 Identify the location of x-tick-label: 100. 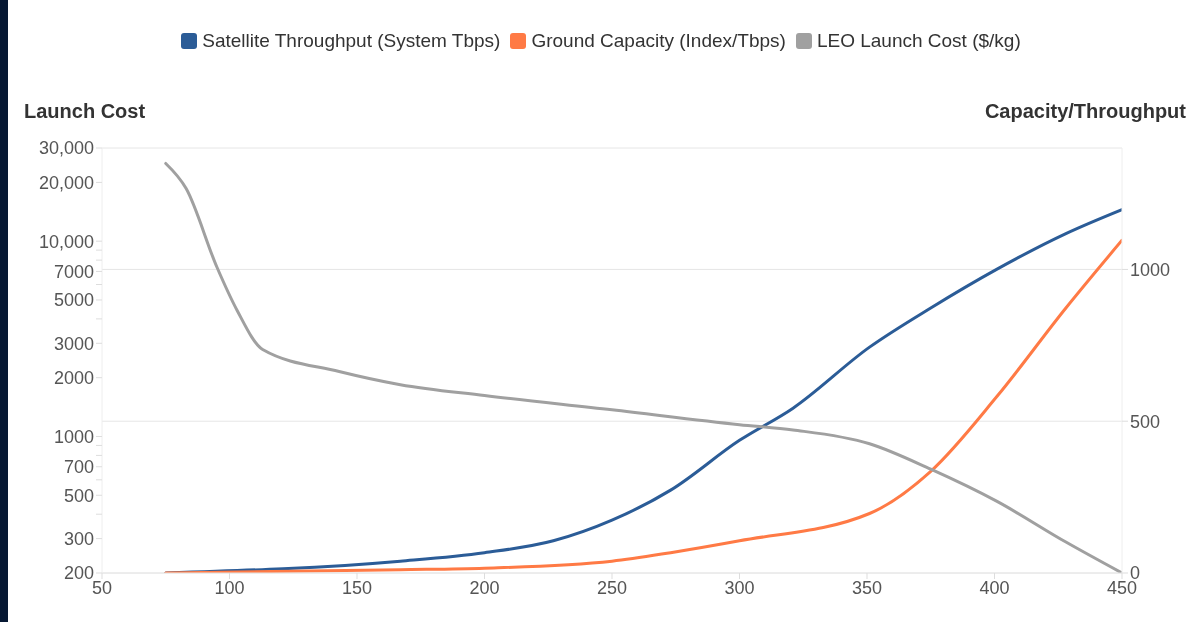
(229, 587).